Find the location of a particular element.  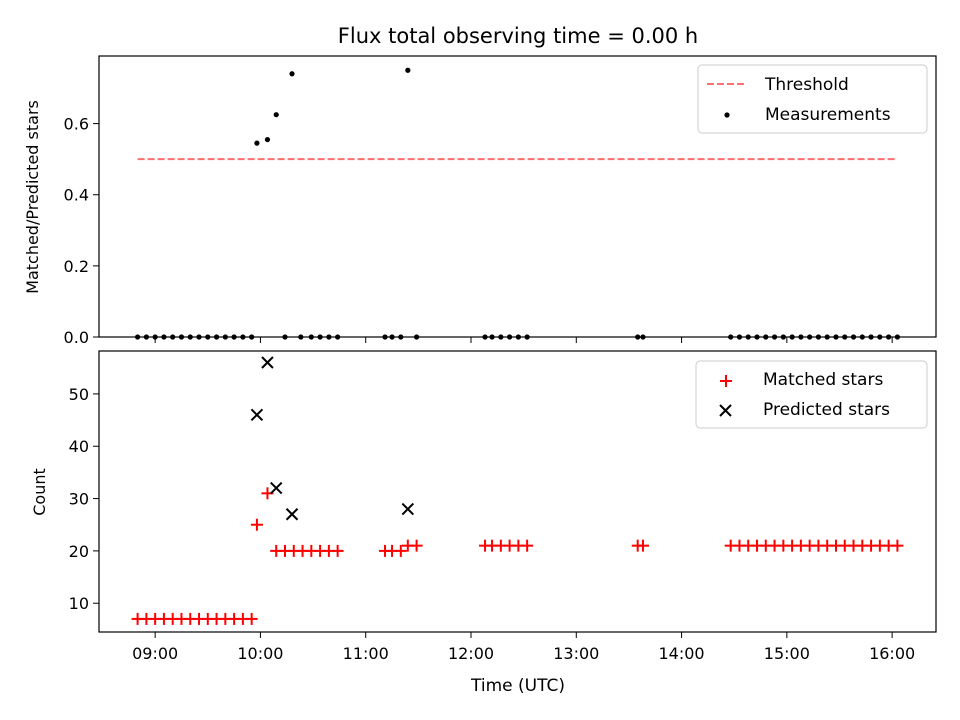

legend-threshold-label: Threshold is located at coordinates (806, 85).